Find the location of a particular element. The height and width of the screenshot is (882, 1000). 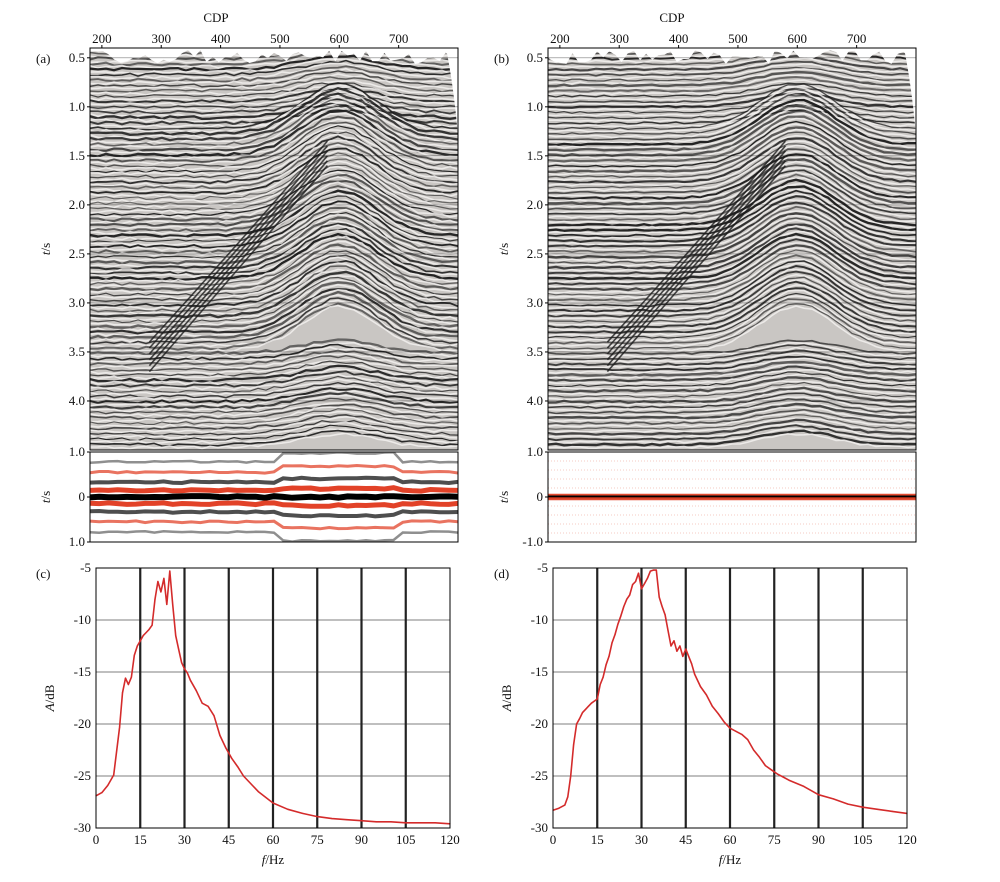

cdp-tick-label: 500 is located at coordinates (738, 38).